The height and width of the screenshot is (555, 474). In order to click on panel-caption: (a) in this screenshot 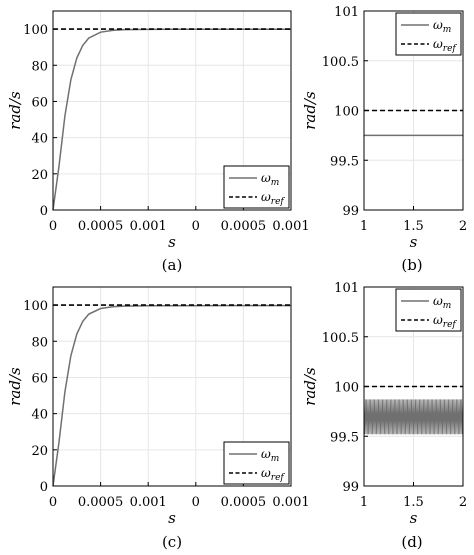, I will do `click(172, 265)`.